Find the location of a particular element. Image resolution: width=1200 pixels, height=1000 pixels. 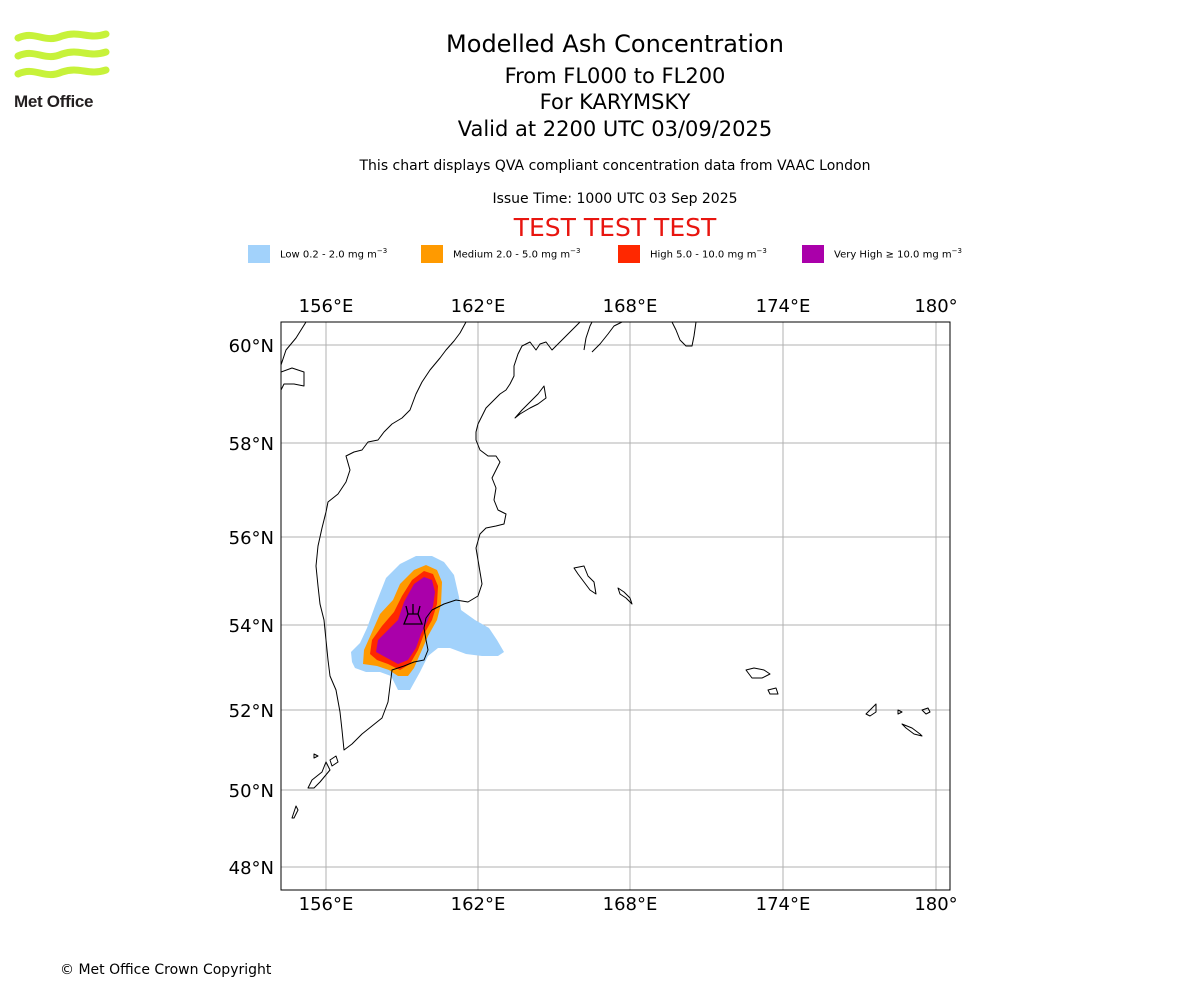

legend-label-high: High 5.0 - 10.0 mg m is located at coordinates (703, 255).